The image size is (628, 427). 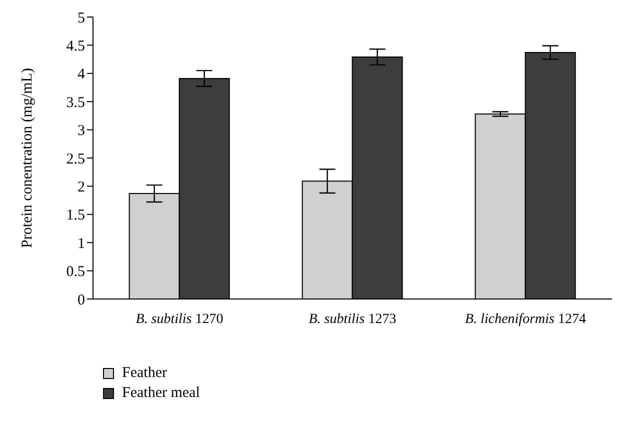 I want to click on x-tick-label: B. subtilis 1270, so click(x=180, y=319).